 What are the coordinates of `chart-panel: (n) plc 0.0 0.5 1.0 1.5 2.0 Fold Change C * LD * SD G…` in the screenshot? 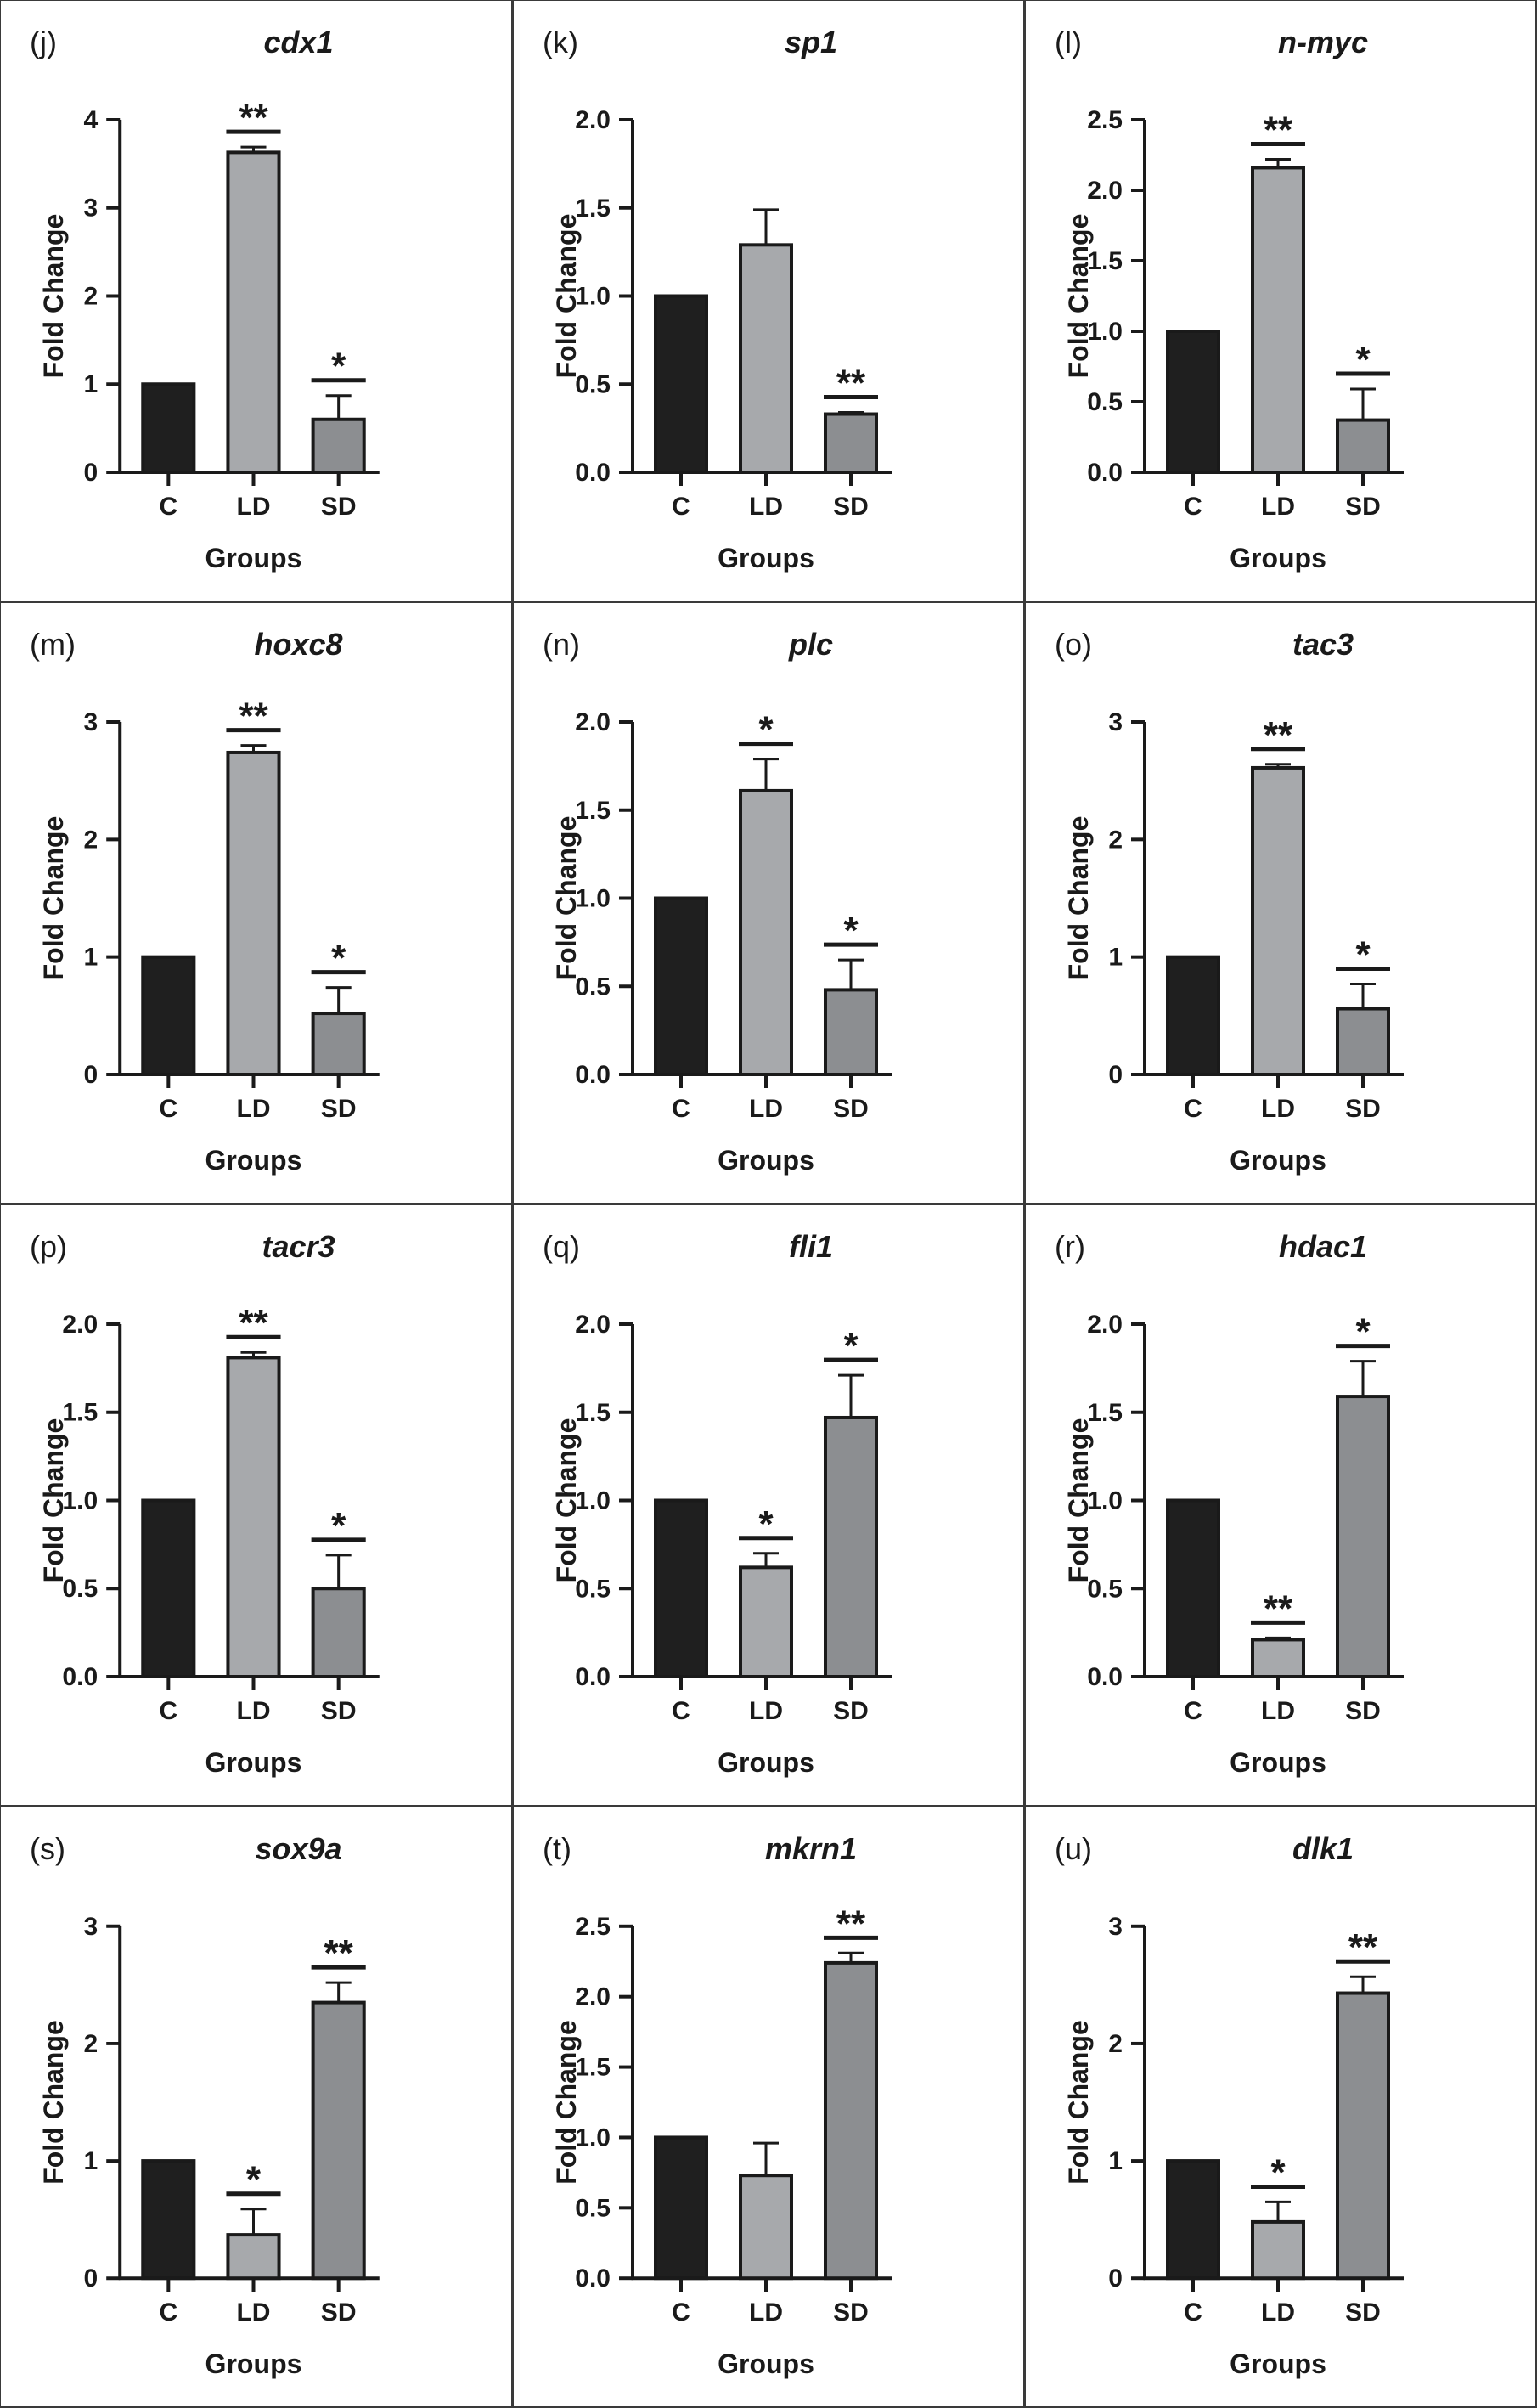 It's located at (768, 903).